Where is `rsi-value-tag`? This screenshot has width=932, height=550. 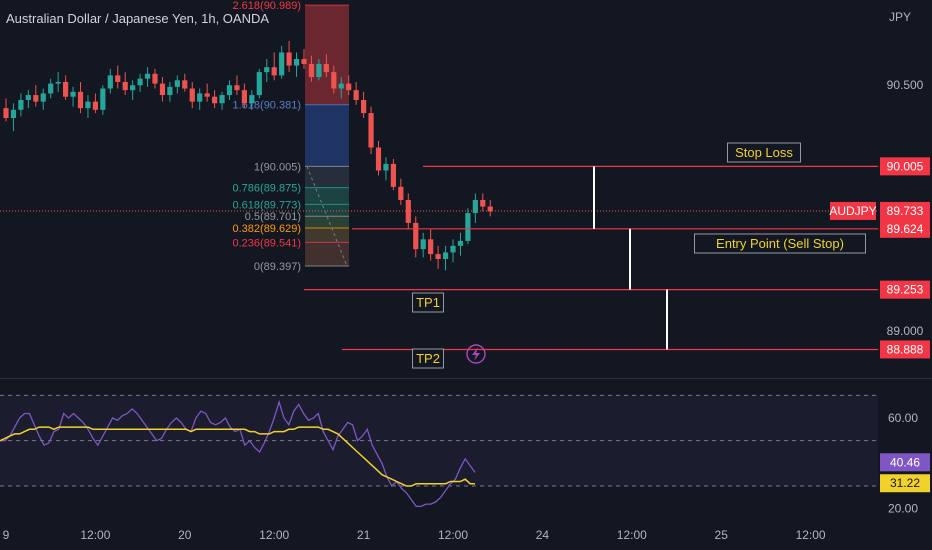 rsi-value-tag is located at coordinates (905, 462).